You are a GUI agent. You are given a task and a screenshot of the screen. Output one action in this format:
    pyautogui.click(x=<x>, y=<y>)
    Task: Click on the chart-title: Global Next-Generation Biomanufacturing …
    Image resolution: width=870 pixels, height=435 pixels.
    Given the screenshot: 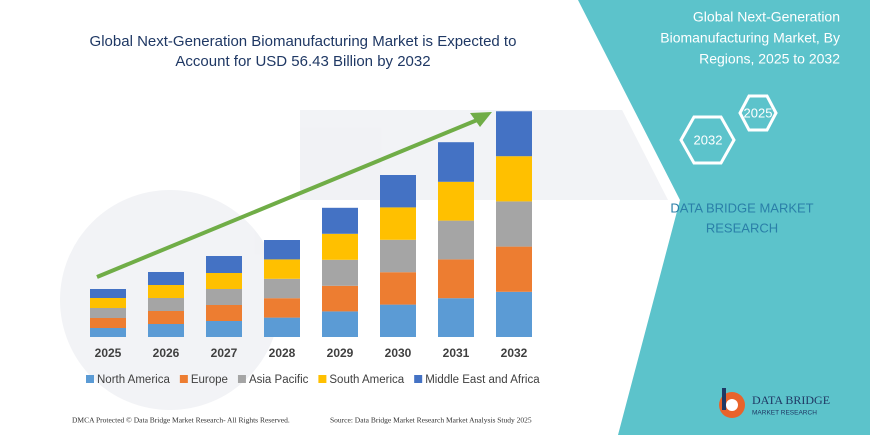 What is the action you would take?
    pyautogui.click(x=303, y=41)
    